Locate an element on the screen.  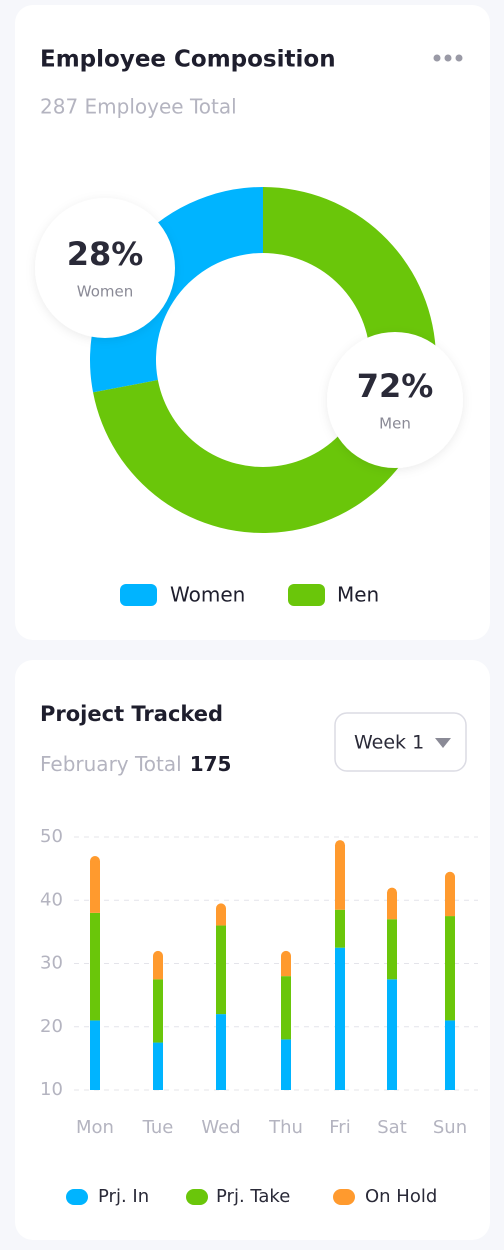
y-tick-label: 40 is located at coordinates (51, 899).